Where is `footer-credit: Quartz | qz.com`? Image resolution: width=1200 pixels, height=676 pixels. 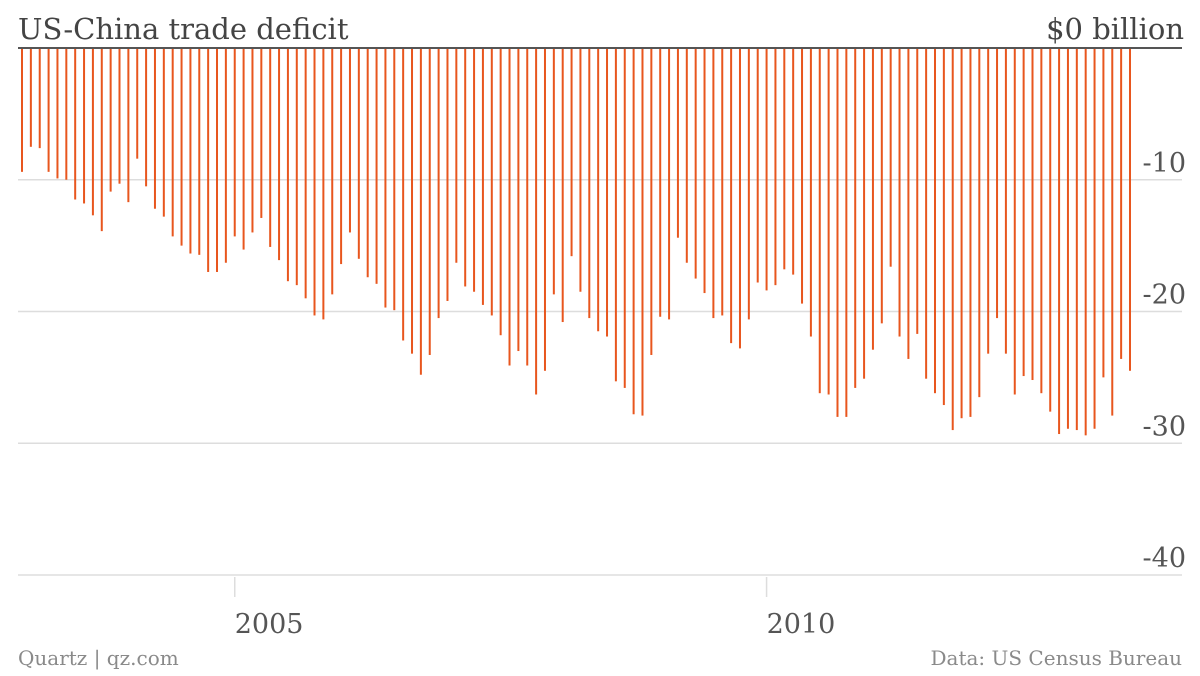 footer-credit: Quartz | qz.com is located at coordinates (98, 658).